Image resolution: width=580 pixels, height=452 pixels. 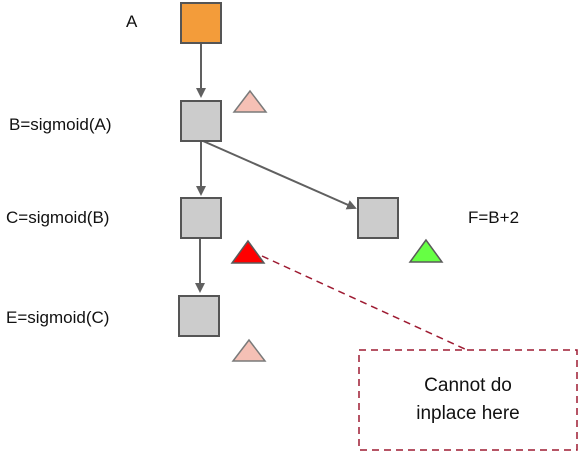 What do you see at coordinates (364, 303) in the screenshot?
I see `note-connector` at bounding box center [364, 303].